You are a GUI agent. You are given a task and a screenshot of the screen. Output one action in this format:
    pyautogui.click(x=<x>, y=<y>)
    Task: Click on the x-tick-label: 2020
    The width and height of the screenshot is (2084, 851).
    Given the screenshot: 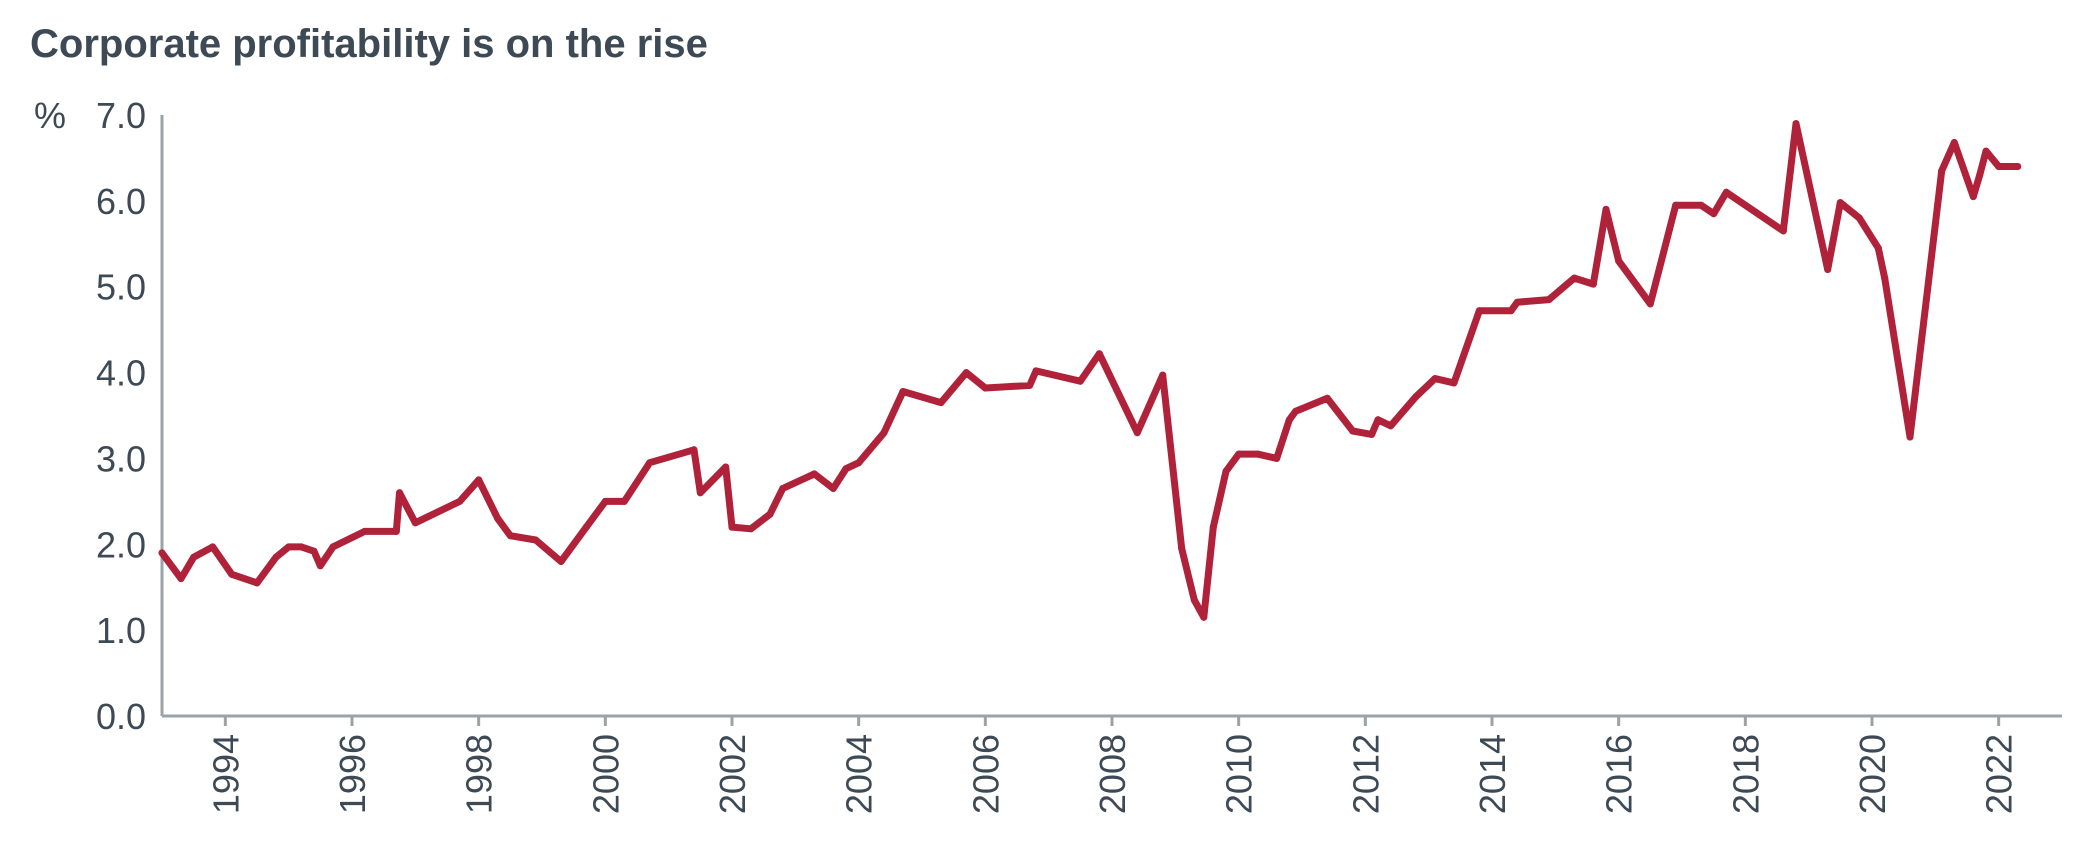 What is the action you would take?
    pyautogui.click(x=1872, y=774)
    